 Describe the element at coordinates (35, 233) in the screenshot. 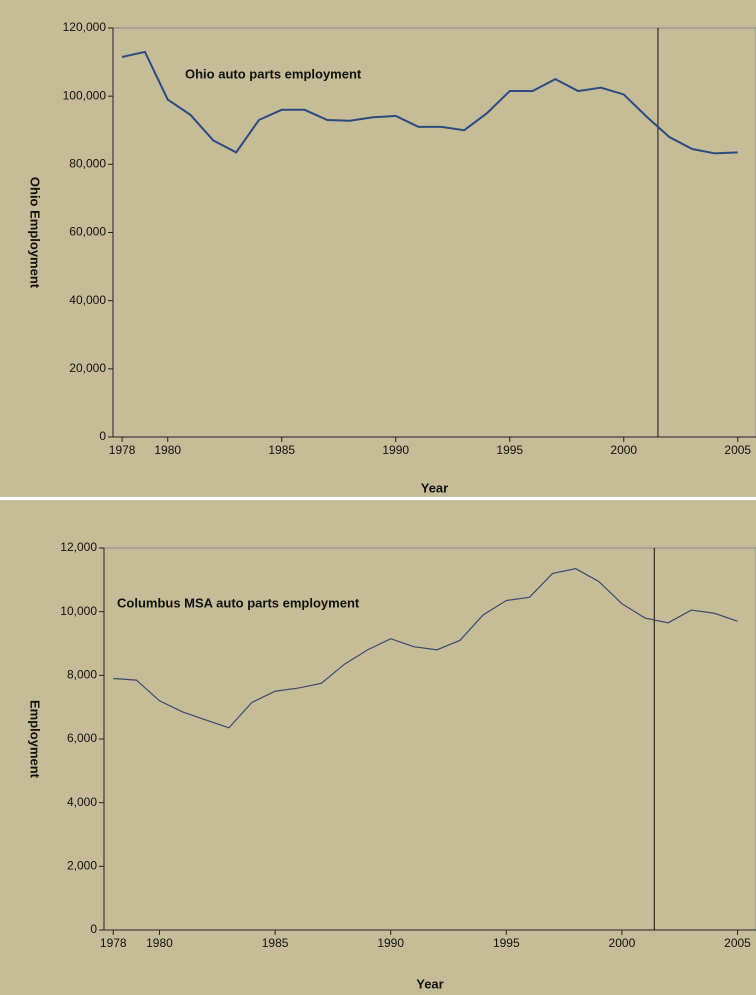

I see `y-axis-label: Ohio Employment` at that location.